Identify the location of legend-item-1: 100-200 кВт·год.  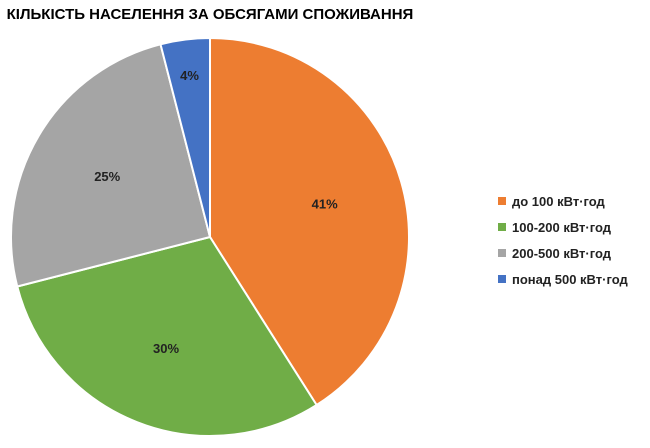
(563, 227).